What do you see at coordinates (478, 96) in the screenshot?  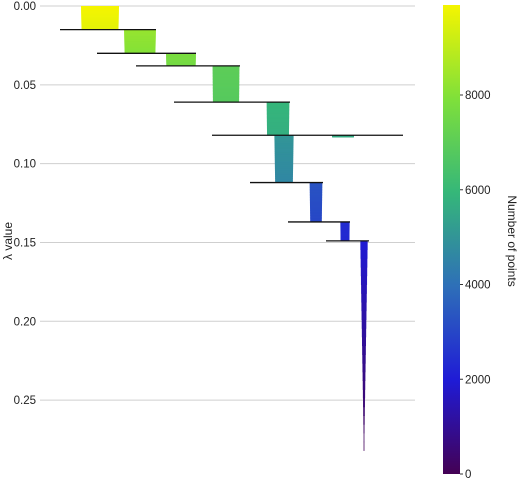 I see `colorbar-tick-label: 8000` at bounding box center [478, 96].